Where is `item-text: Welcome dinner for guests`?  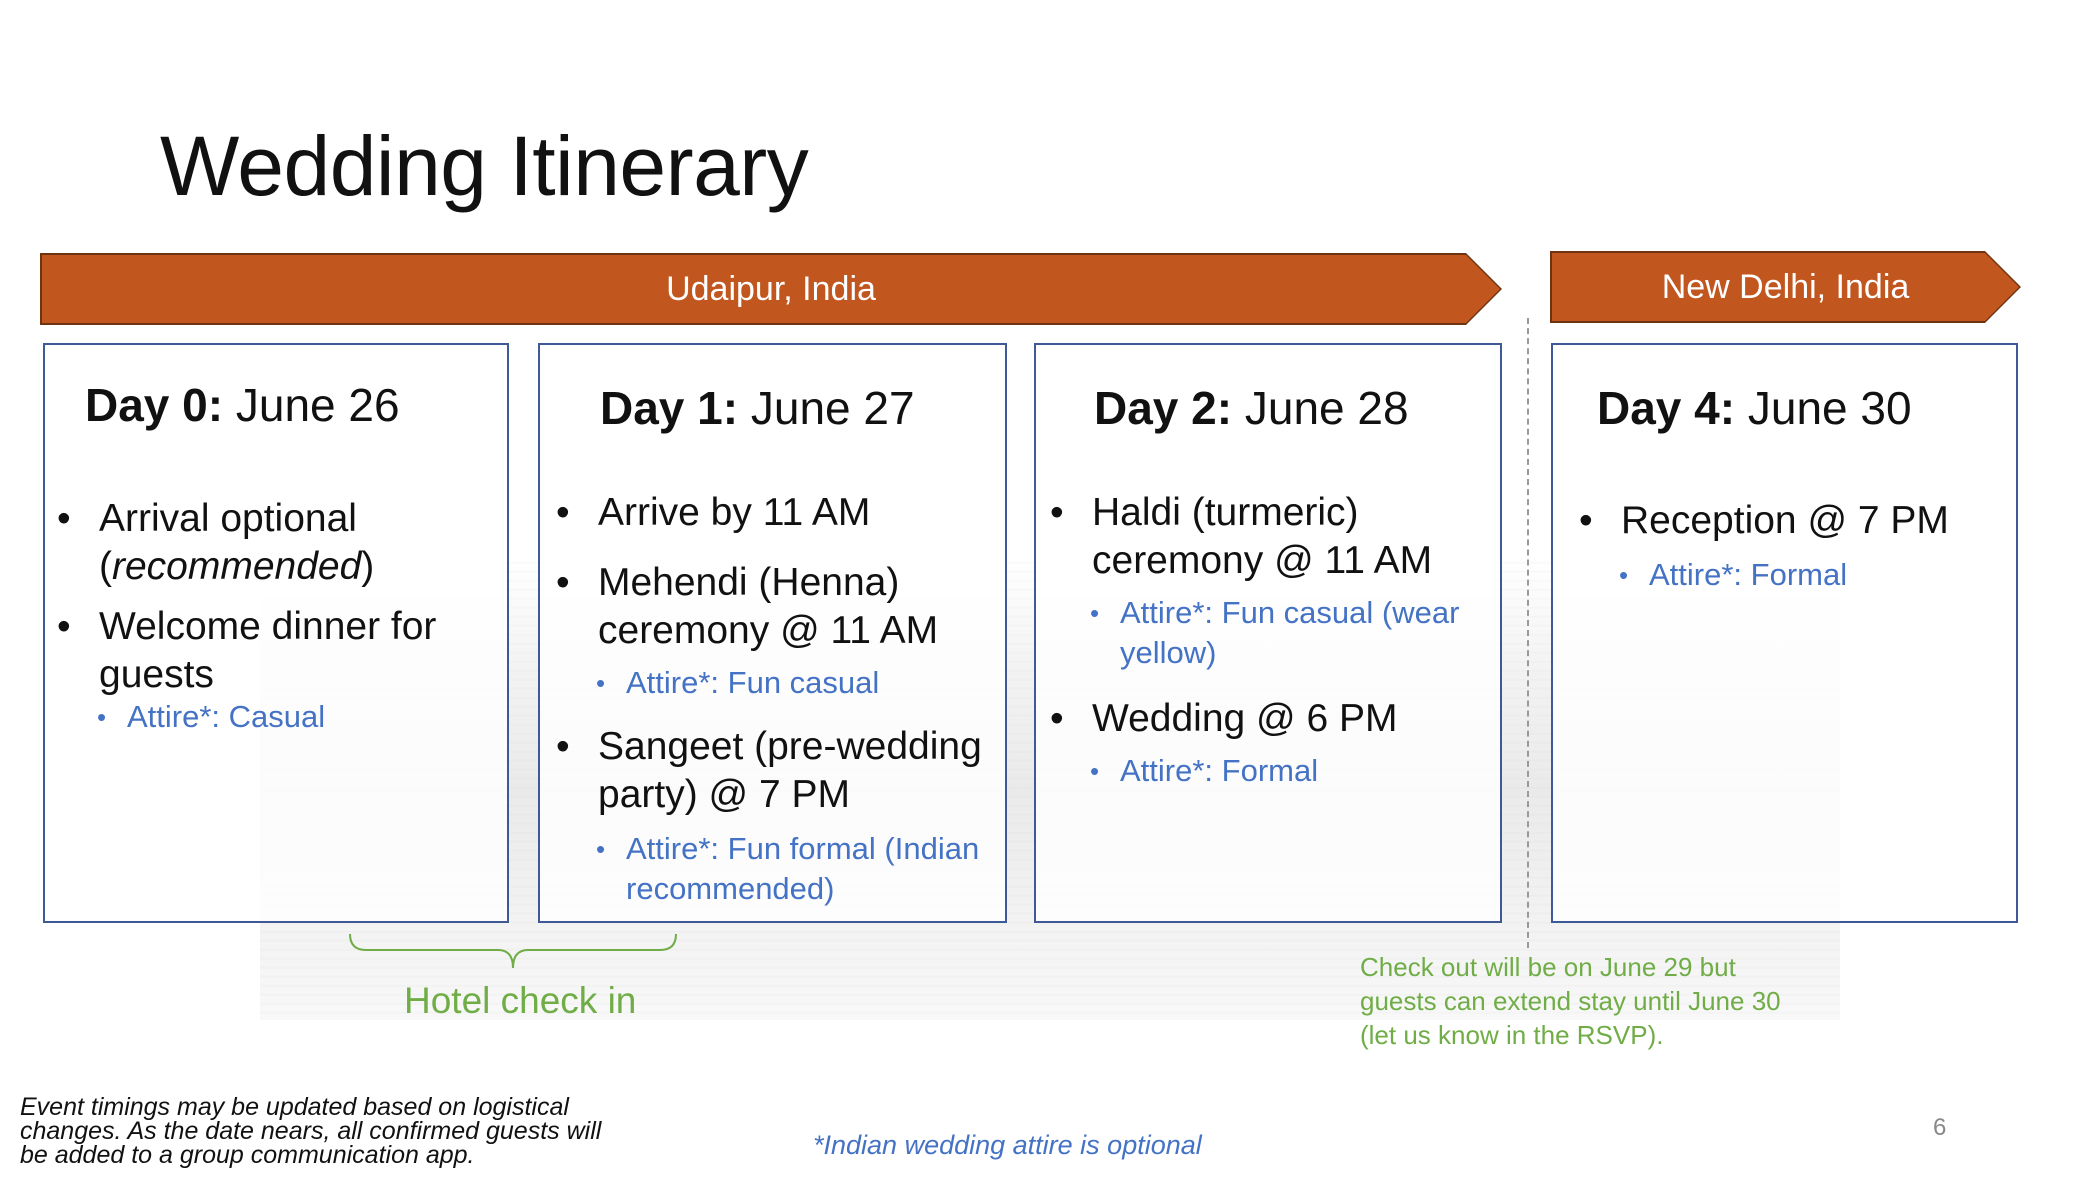 item-text: Welcome dinner for guests is located at coordinates (268, 650).